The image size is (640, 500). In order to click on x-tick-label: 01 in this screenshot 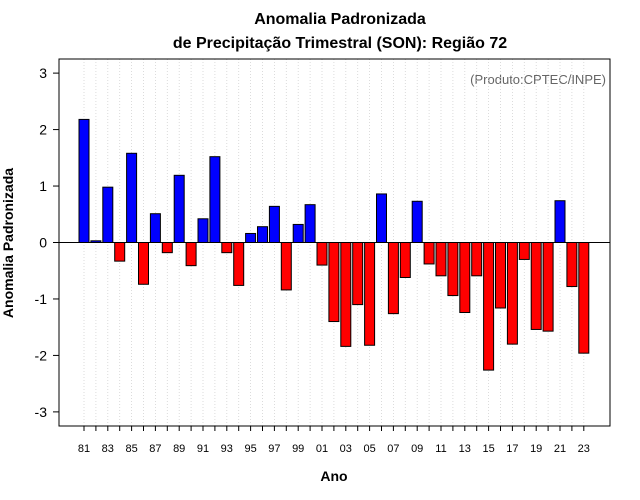, I will do `click(322, 449)`.